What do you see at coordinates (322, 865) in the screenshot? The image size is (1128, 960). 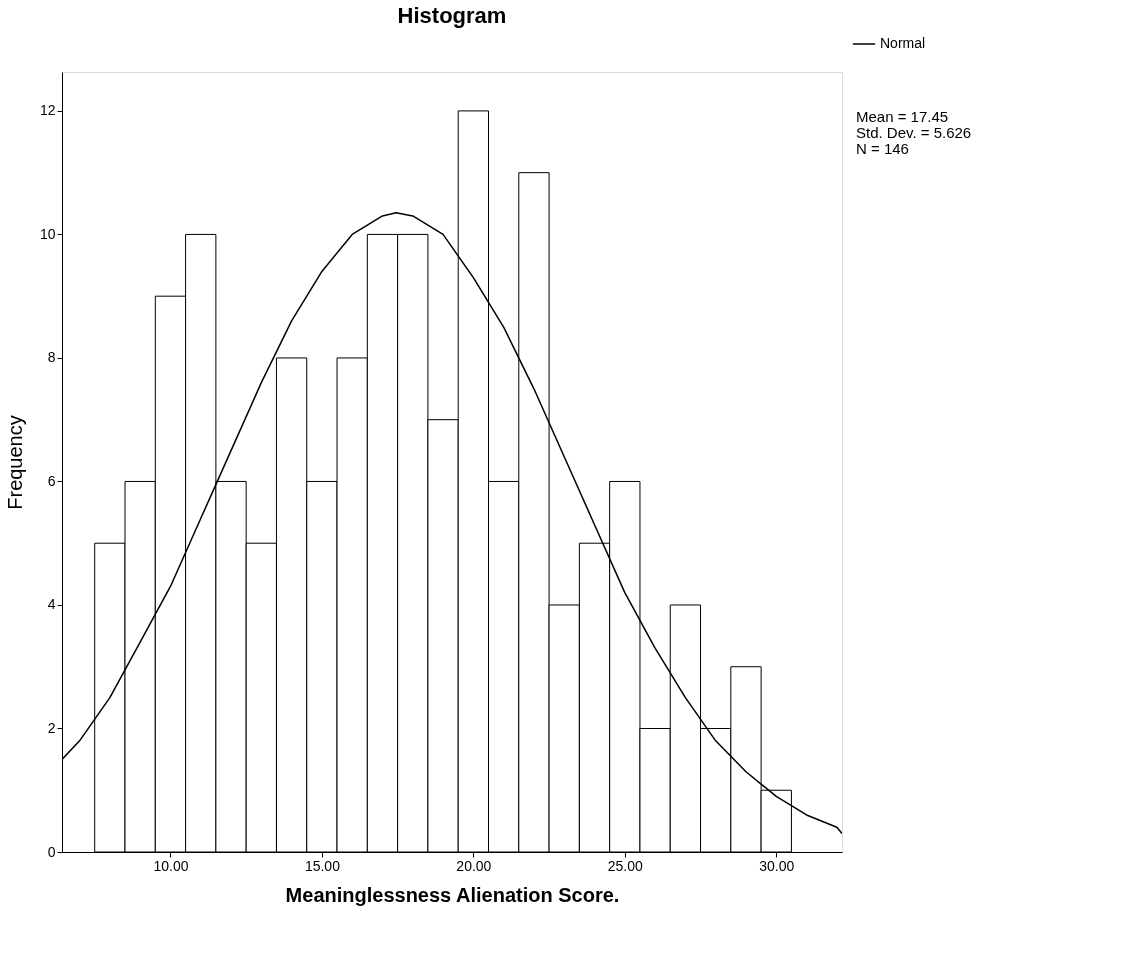 I see `x-tick-label: 15.00` at bounding box center [322, 865].